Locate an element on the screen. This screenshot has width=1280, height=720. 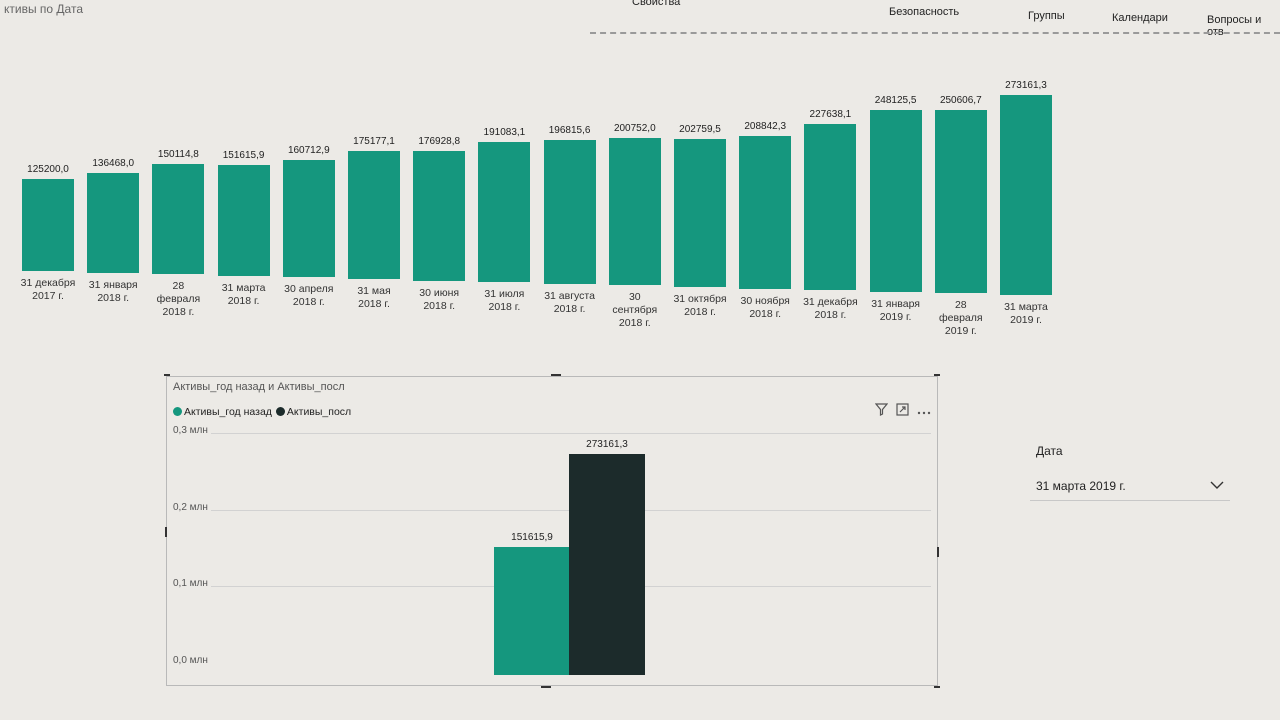
bar-value-label: 208842,3 is located at coordinates (765, 126).